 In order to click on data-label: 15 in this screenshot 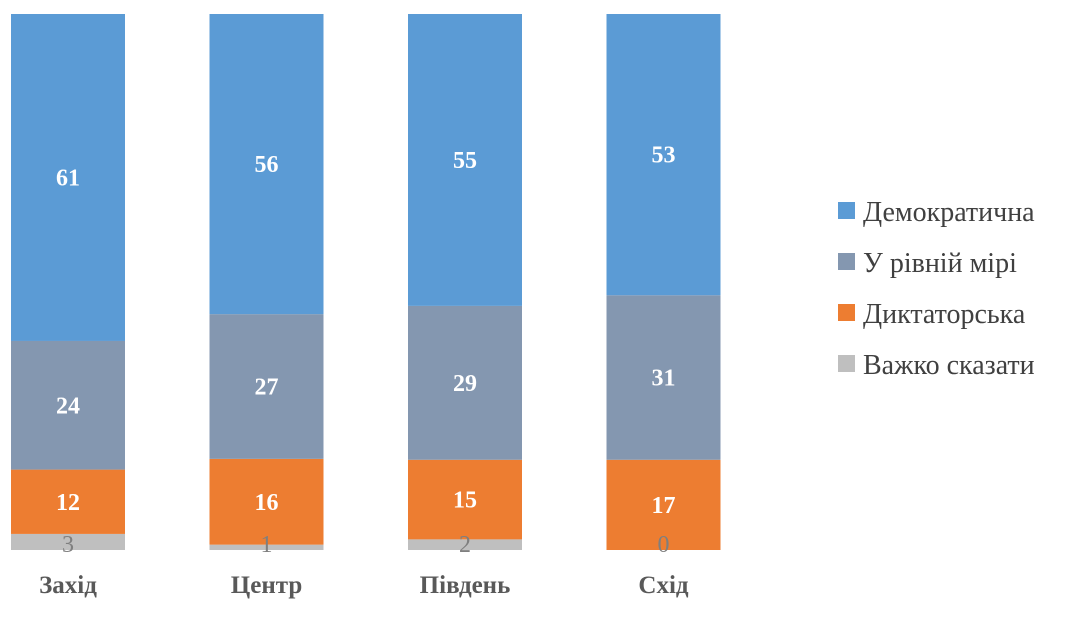, I will do `click(465, 501)`.